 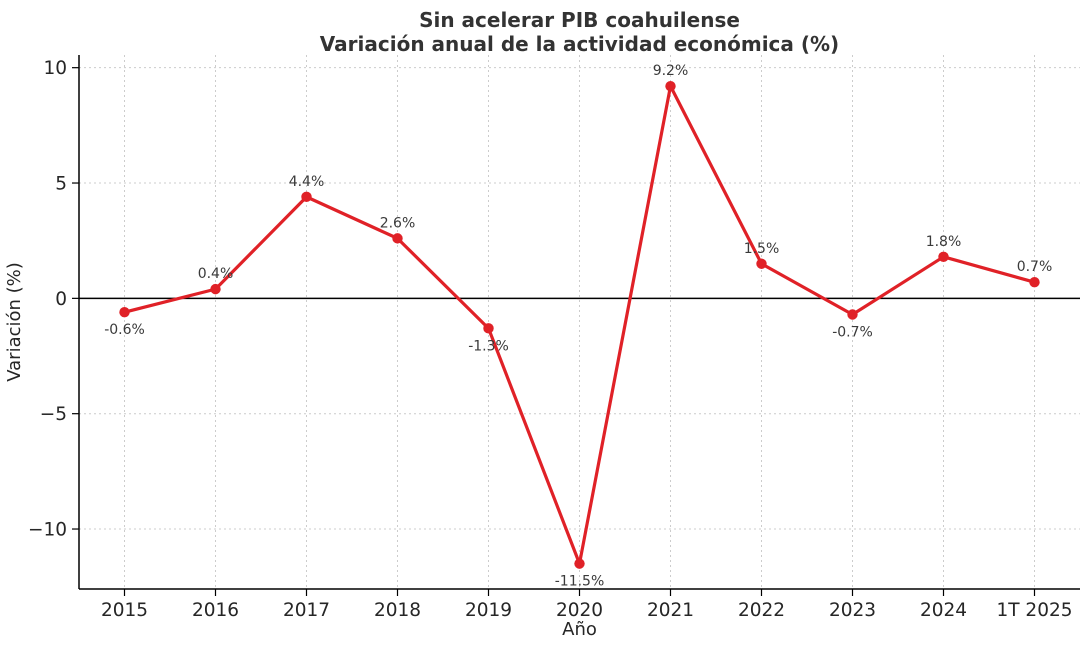 I want to click on point-label: 9.2%, so click(x=671, y=71).